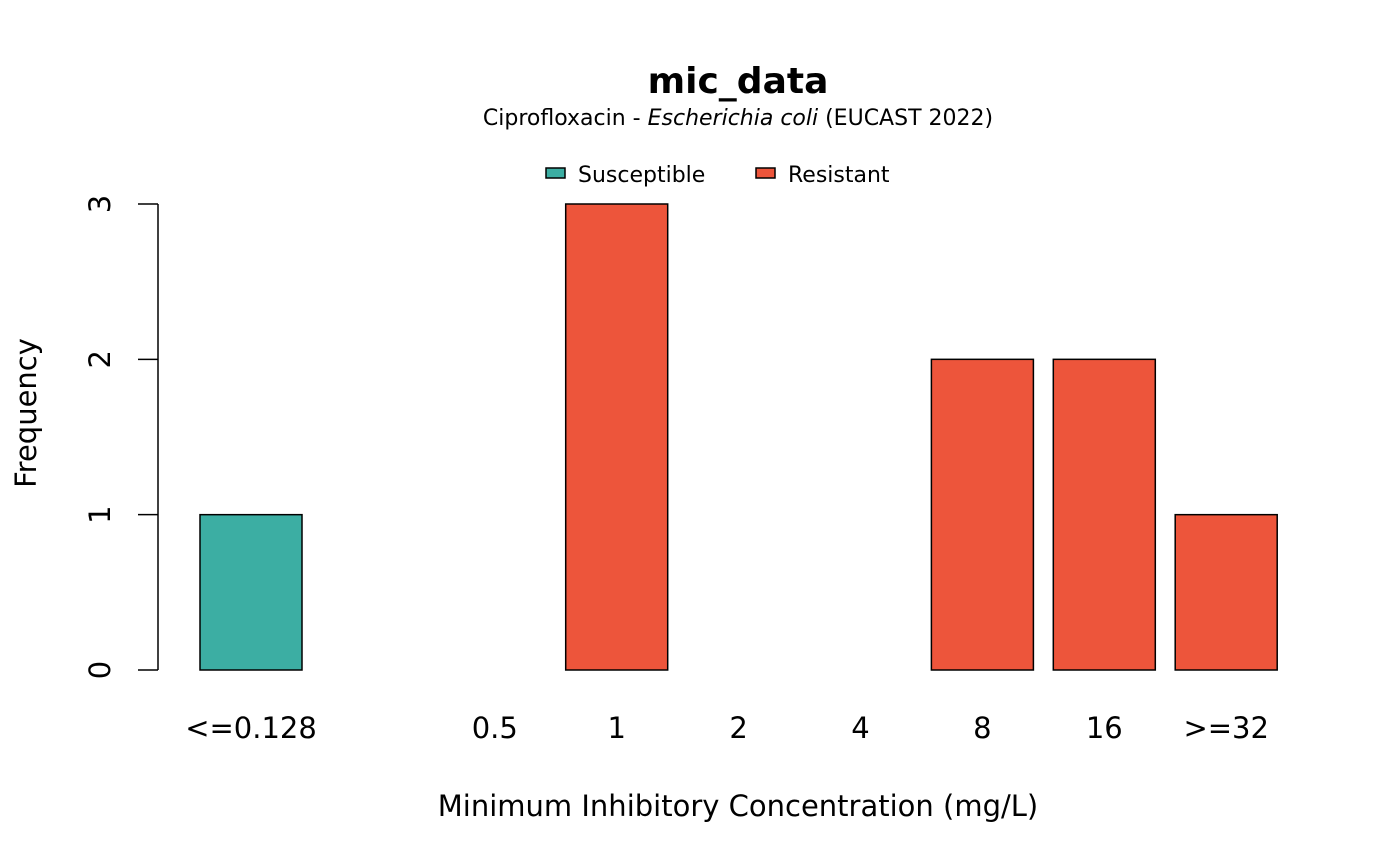 The width and height of the screenshot is (1400, 866). I want to click on x-tick-label: 1, so click(616, 728).